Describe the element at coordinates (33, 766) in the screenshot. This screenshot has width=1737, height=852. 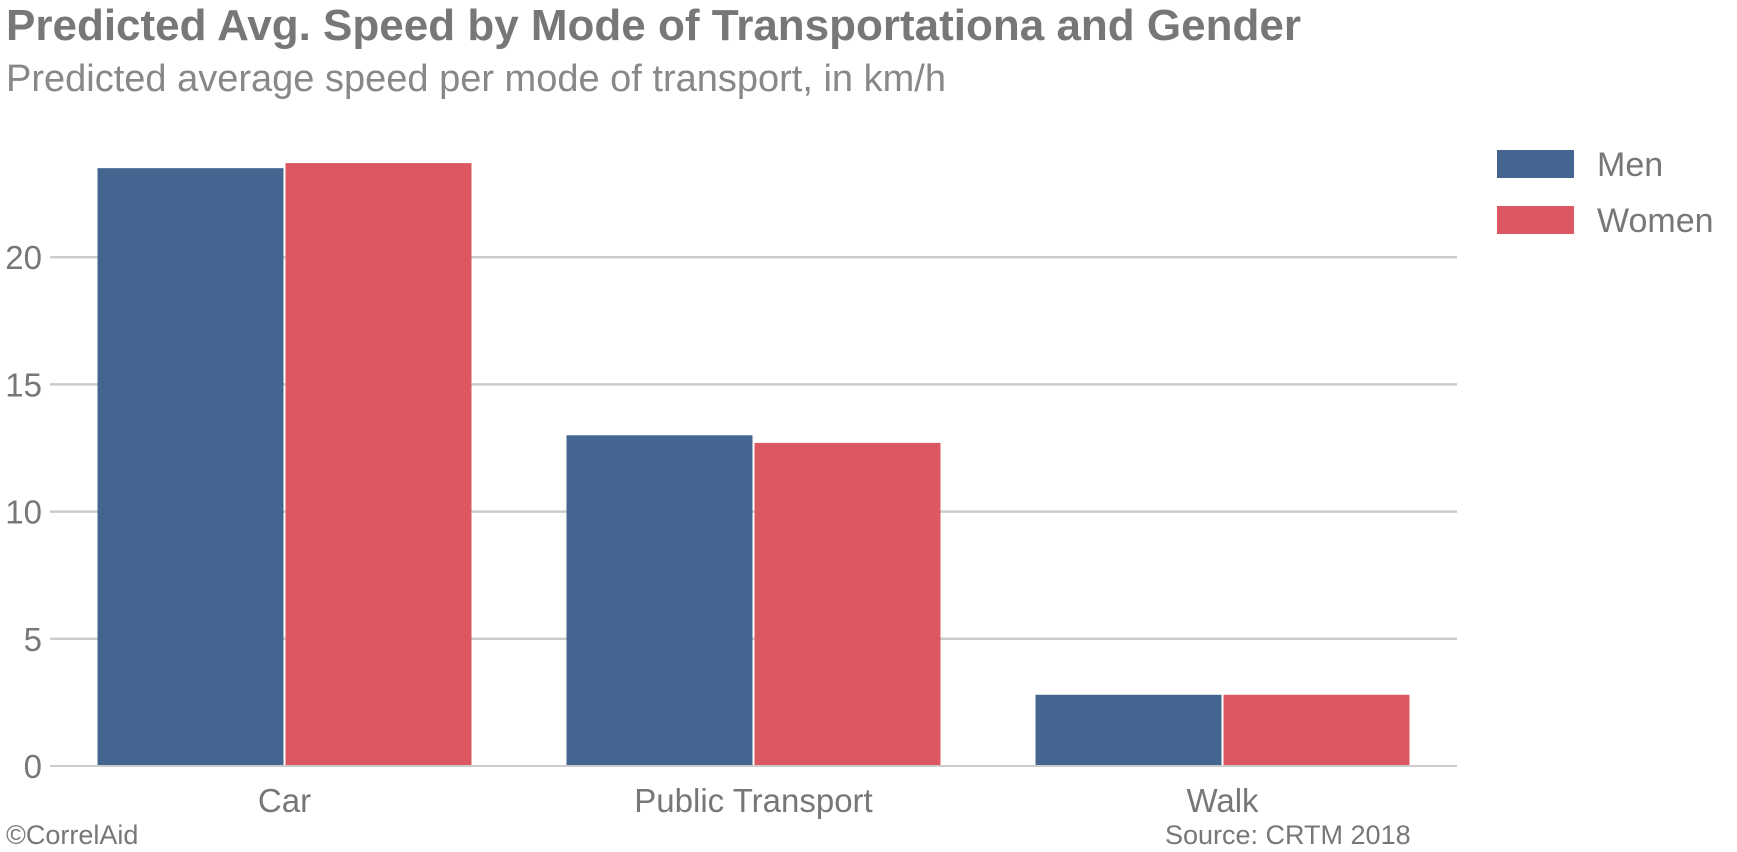
I see `y-tick-label: 0` at that location.